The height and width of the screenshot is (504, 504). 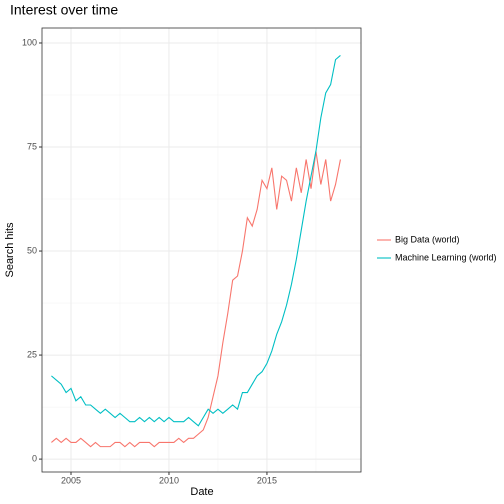 I want to click on x-tick-label: 2010, so click(x=169, y=480).